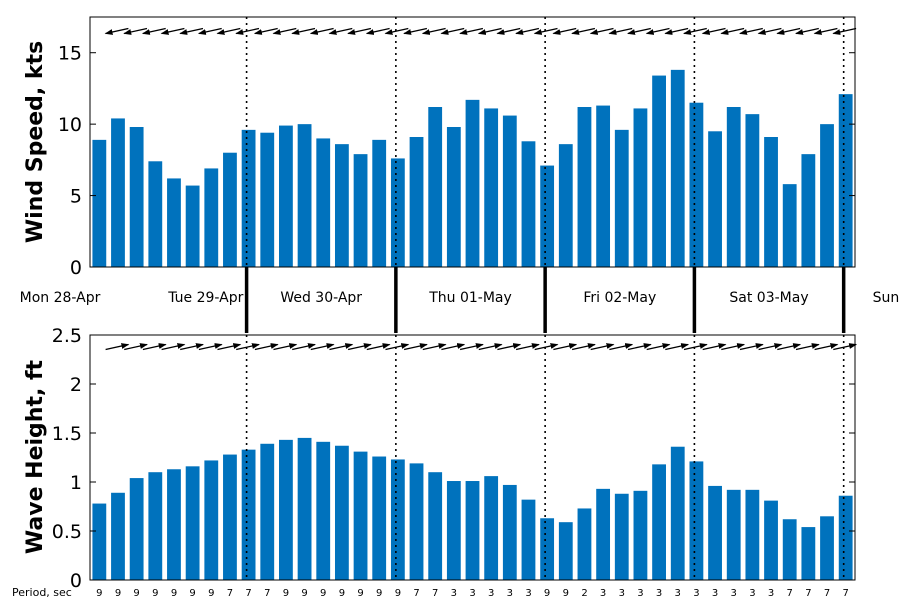 The height and width of the screenshot is (600, 900). What do you see at coordinates (35, 142) in the screenshot?
I see `wind-y-axis-title: Wind Speed, kts` at bounding box center [35, 142].